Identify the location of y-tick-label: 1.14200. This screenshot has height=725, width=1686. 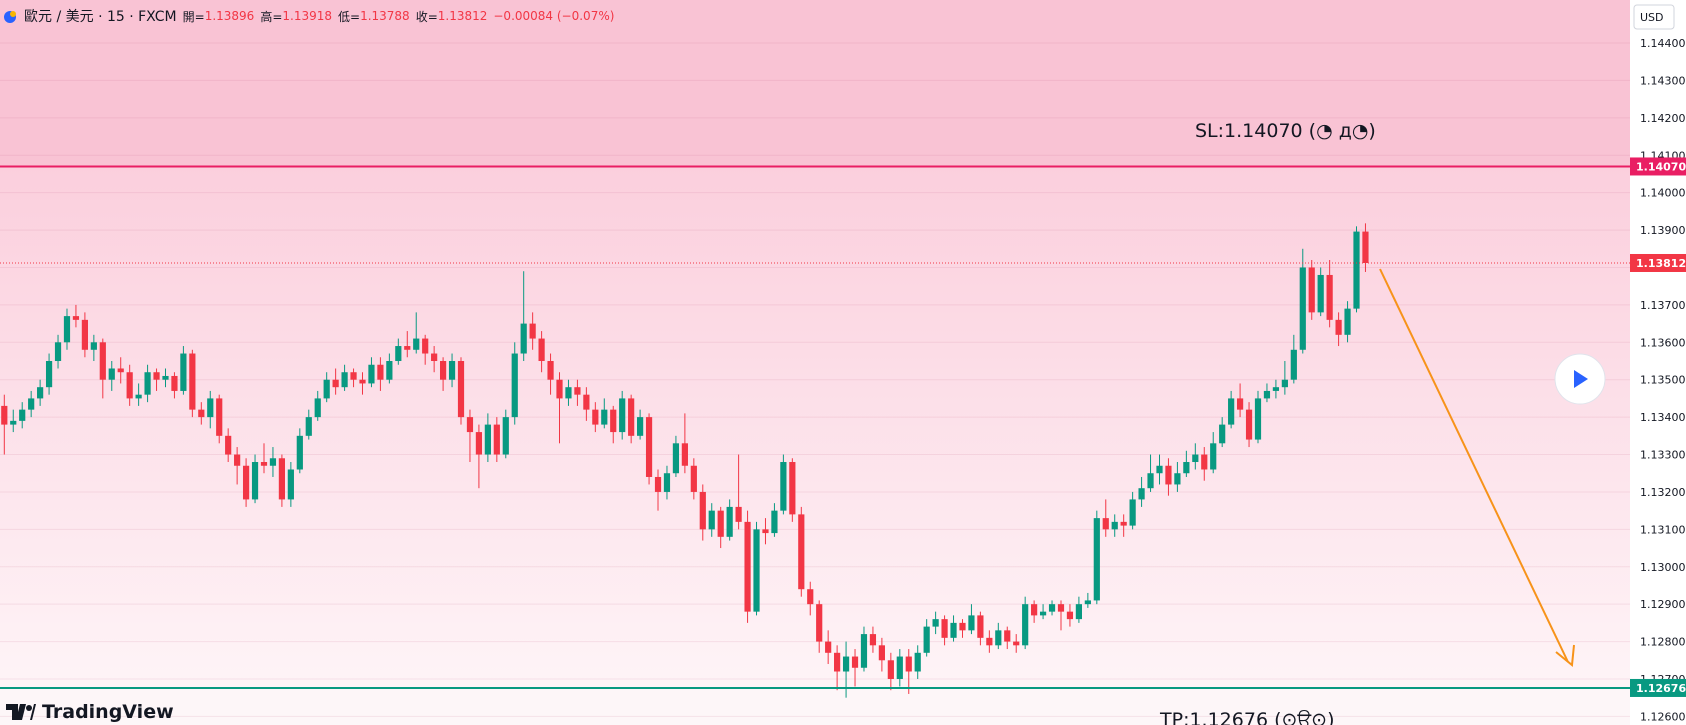
(1663, 118).